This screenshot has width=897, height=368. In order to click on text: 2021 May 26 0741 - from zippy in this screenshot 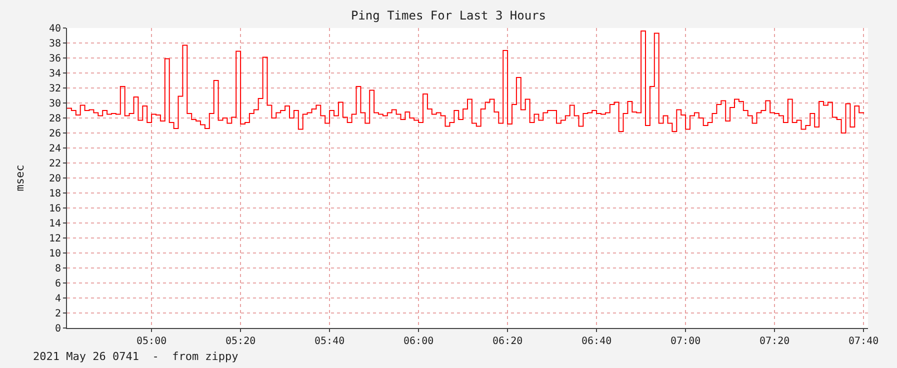, I will do `click(136, 356)`.